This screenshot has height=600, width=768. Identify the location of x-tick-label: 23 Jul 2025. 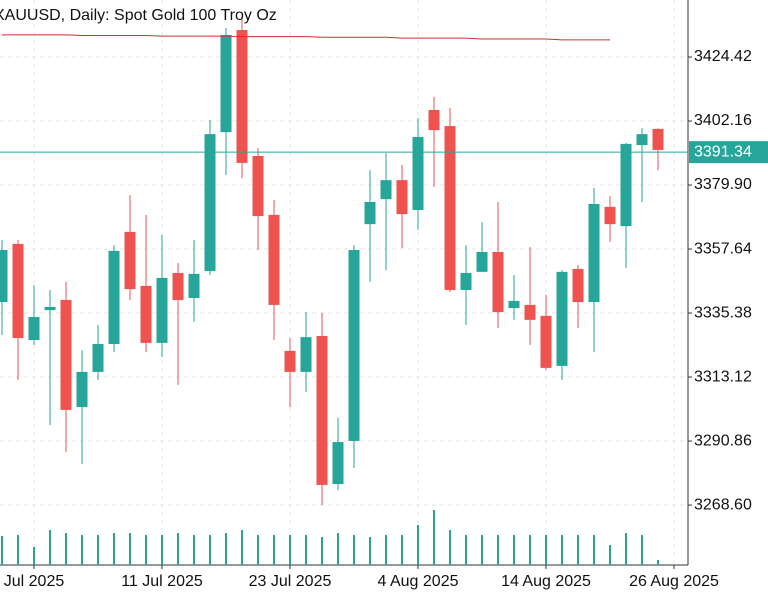
(290, 581).